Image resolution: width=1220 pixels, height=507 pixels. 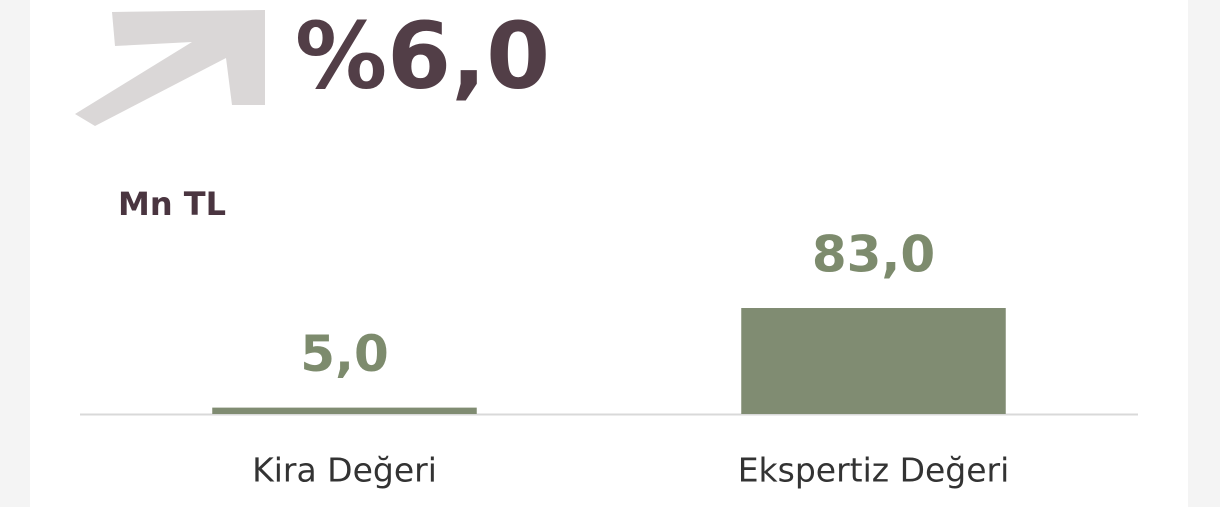 I want to click on x-tick-label: Ekspertiz Değeri, so click(x=874, y=470).